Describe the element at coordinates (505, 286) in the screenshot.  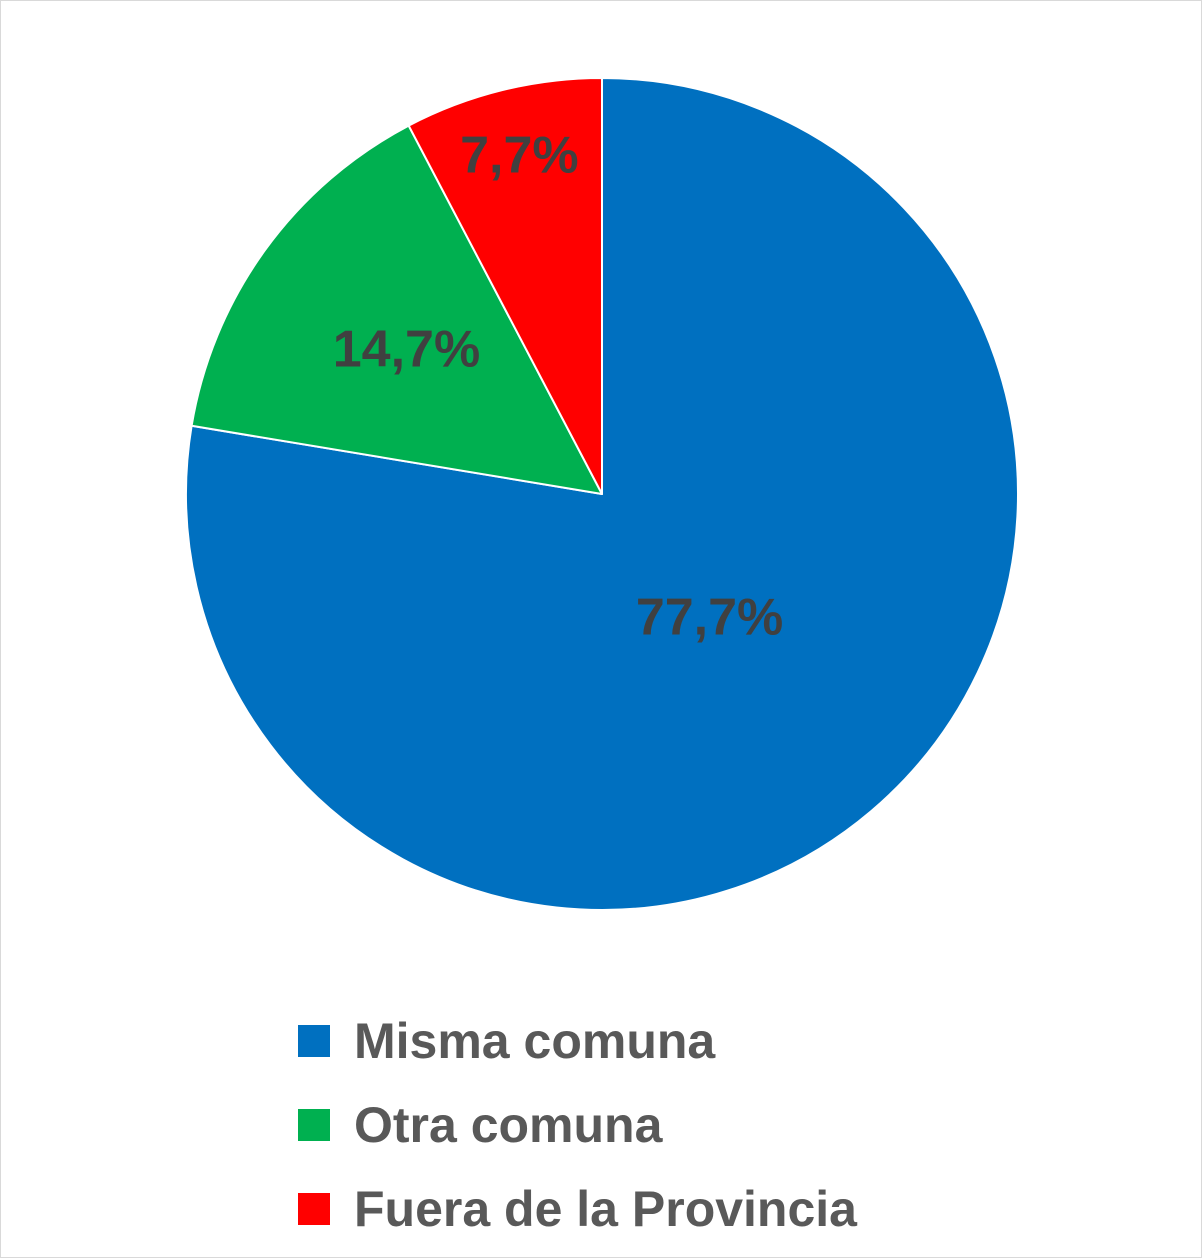
I see `pie-slice-fuera-de-la-provincia` at that location.